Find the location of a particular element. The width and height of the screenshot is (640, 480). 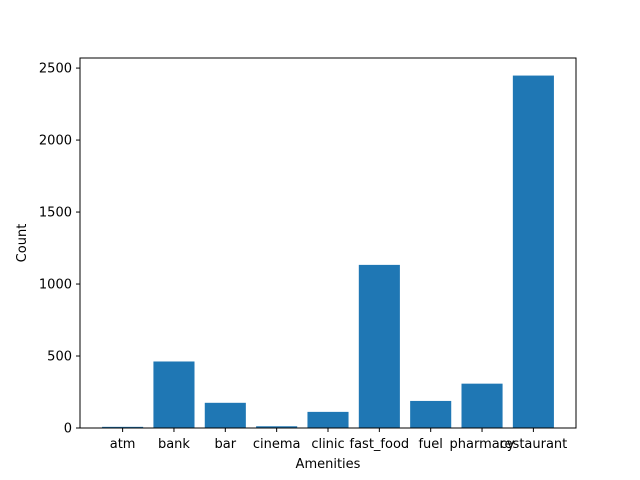

x-tick-label: bar is located at coordinates (226, 444).